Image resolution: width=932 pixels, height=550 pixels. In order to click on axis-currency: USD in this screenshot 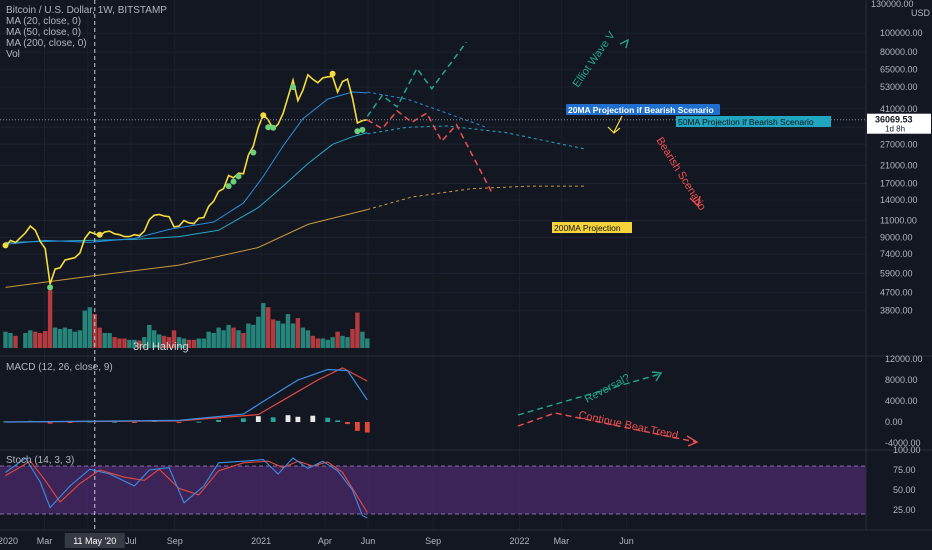, I will do `click(921, 13)`.